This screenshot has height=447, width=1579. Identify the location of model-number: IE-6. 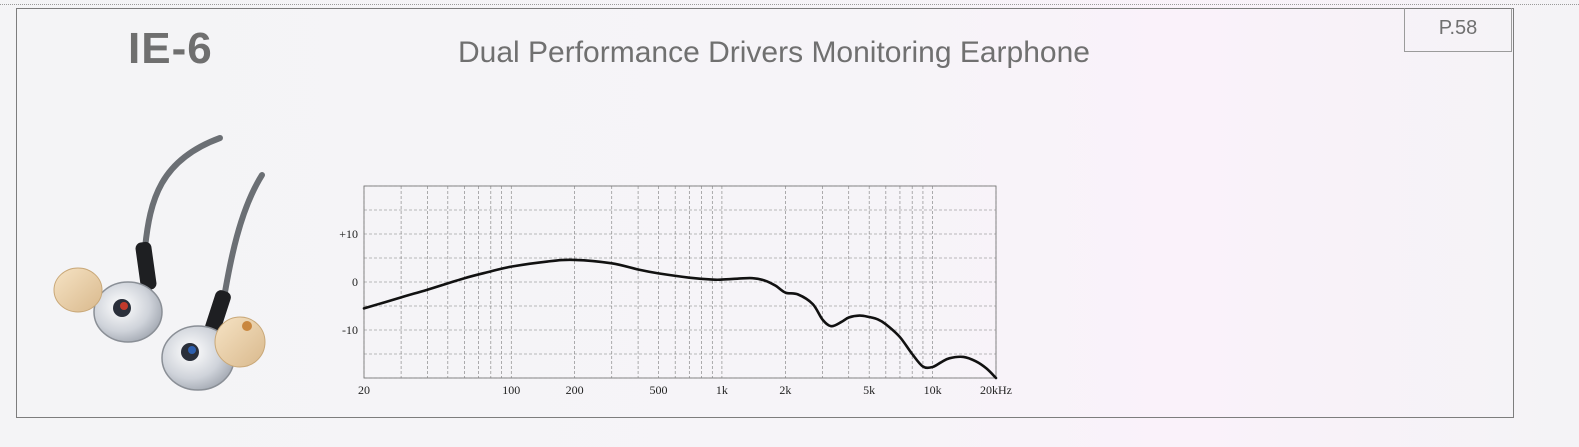
(170, 48).